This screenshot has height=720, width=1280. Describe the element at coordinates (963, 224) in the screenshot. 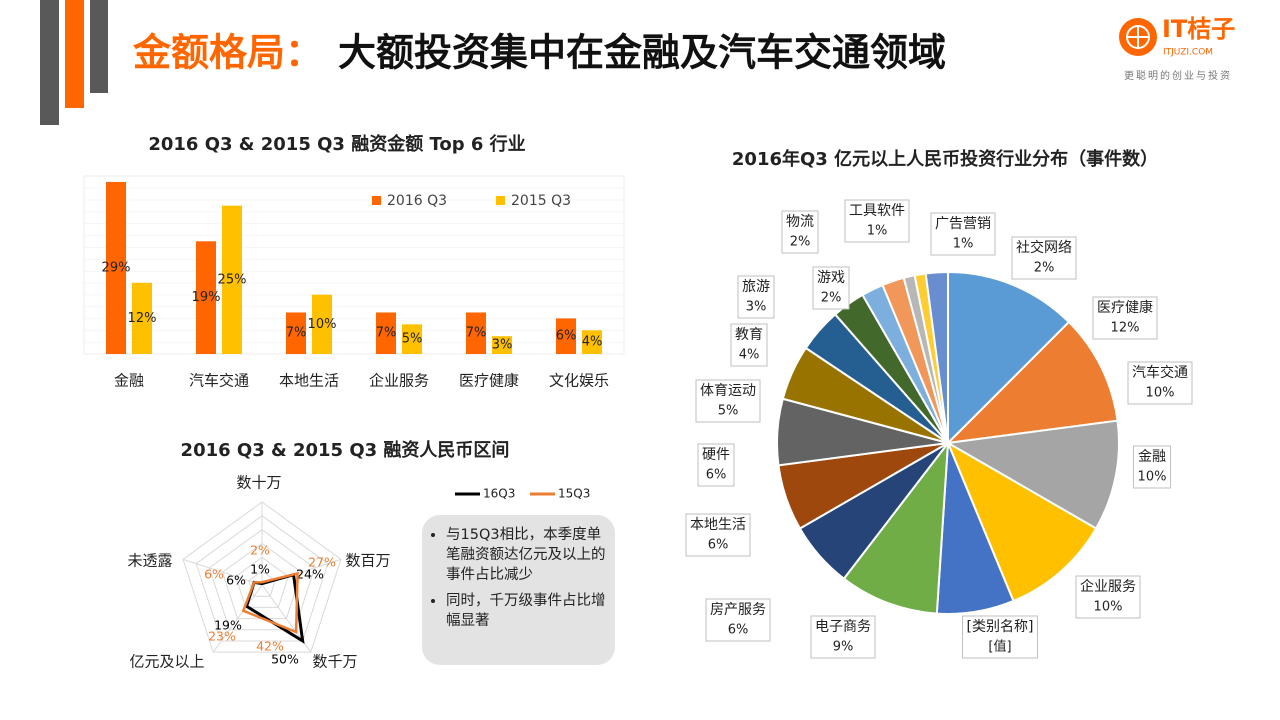

I see `category-label: 广告营销` at that location.